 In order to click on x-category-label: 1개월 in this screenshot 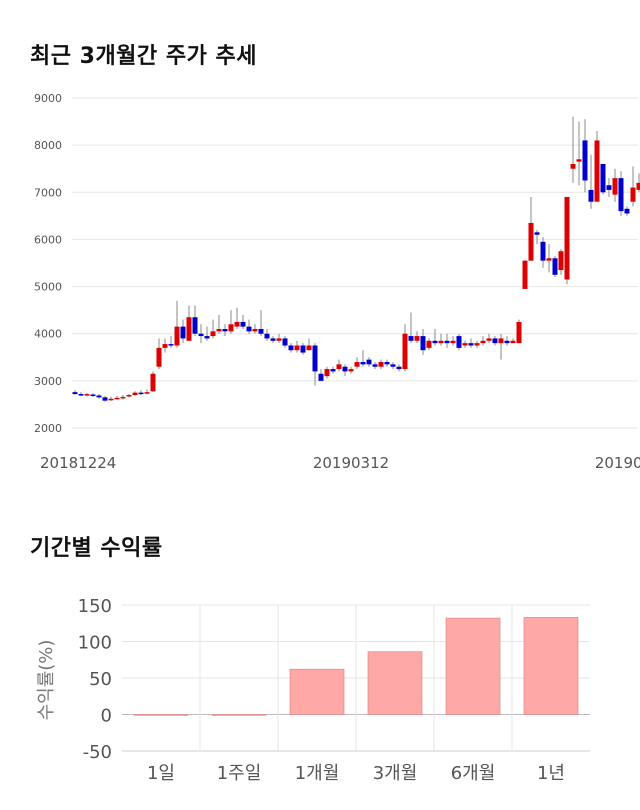, I will do `click(317, 773)`.